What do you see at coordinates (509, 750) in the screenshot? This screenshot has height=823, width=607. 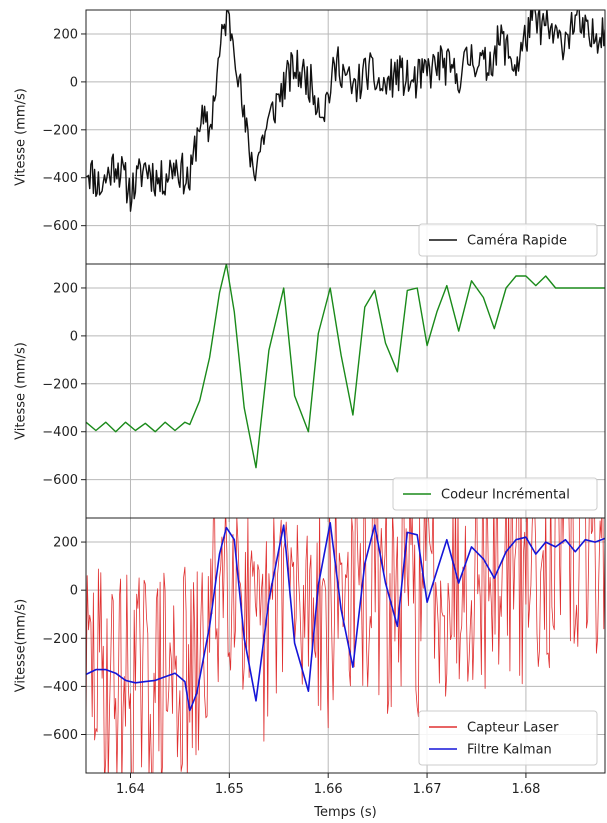 I see `legend-label-kalman: Filtre Kalman` at bounding box center [509, 750].